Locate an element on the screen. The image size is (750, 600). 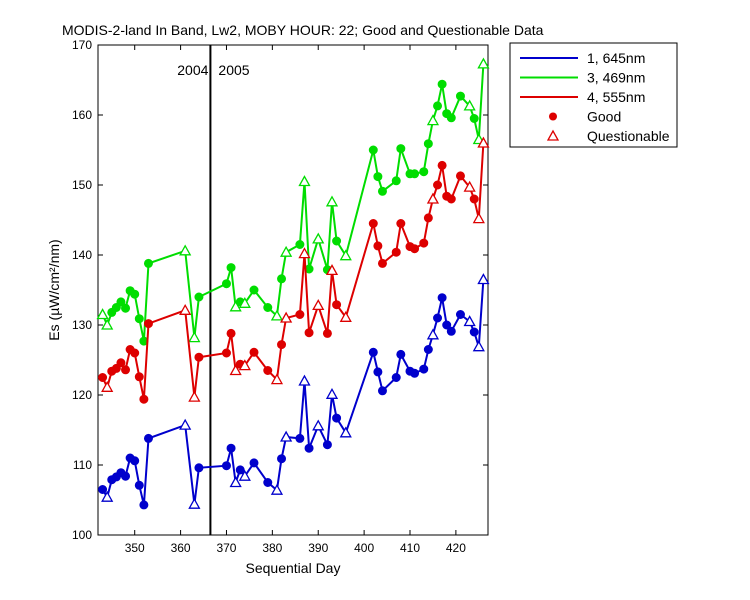
legend-item: 4, 555nm is located at coordinates (582, 97).